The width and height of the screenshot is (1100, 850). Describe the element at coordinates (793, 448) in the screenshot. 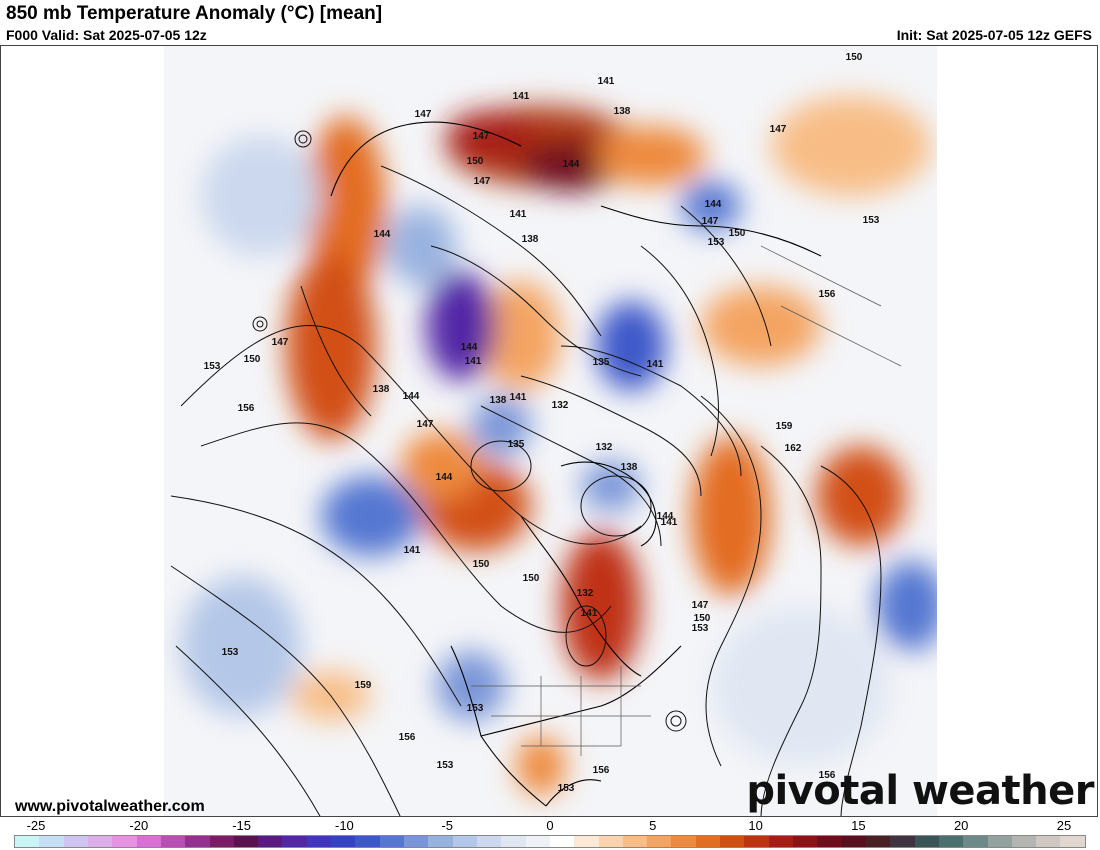

I see `contour-label: 162` at that location.